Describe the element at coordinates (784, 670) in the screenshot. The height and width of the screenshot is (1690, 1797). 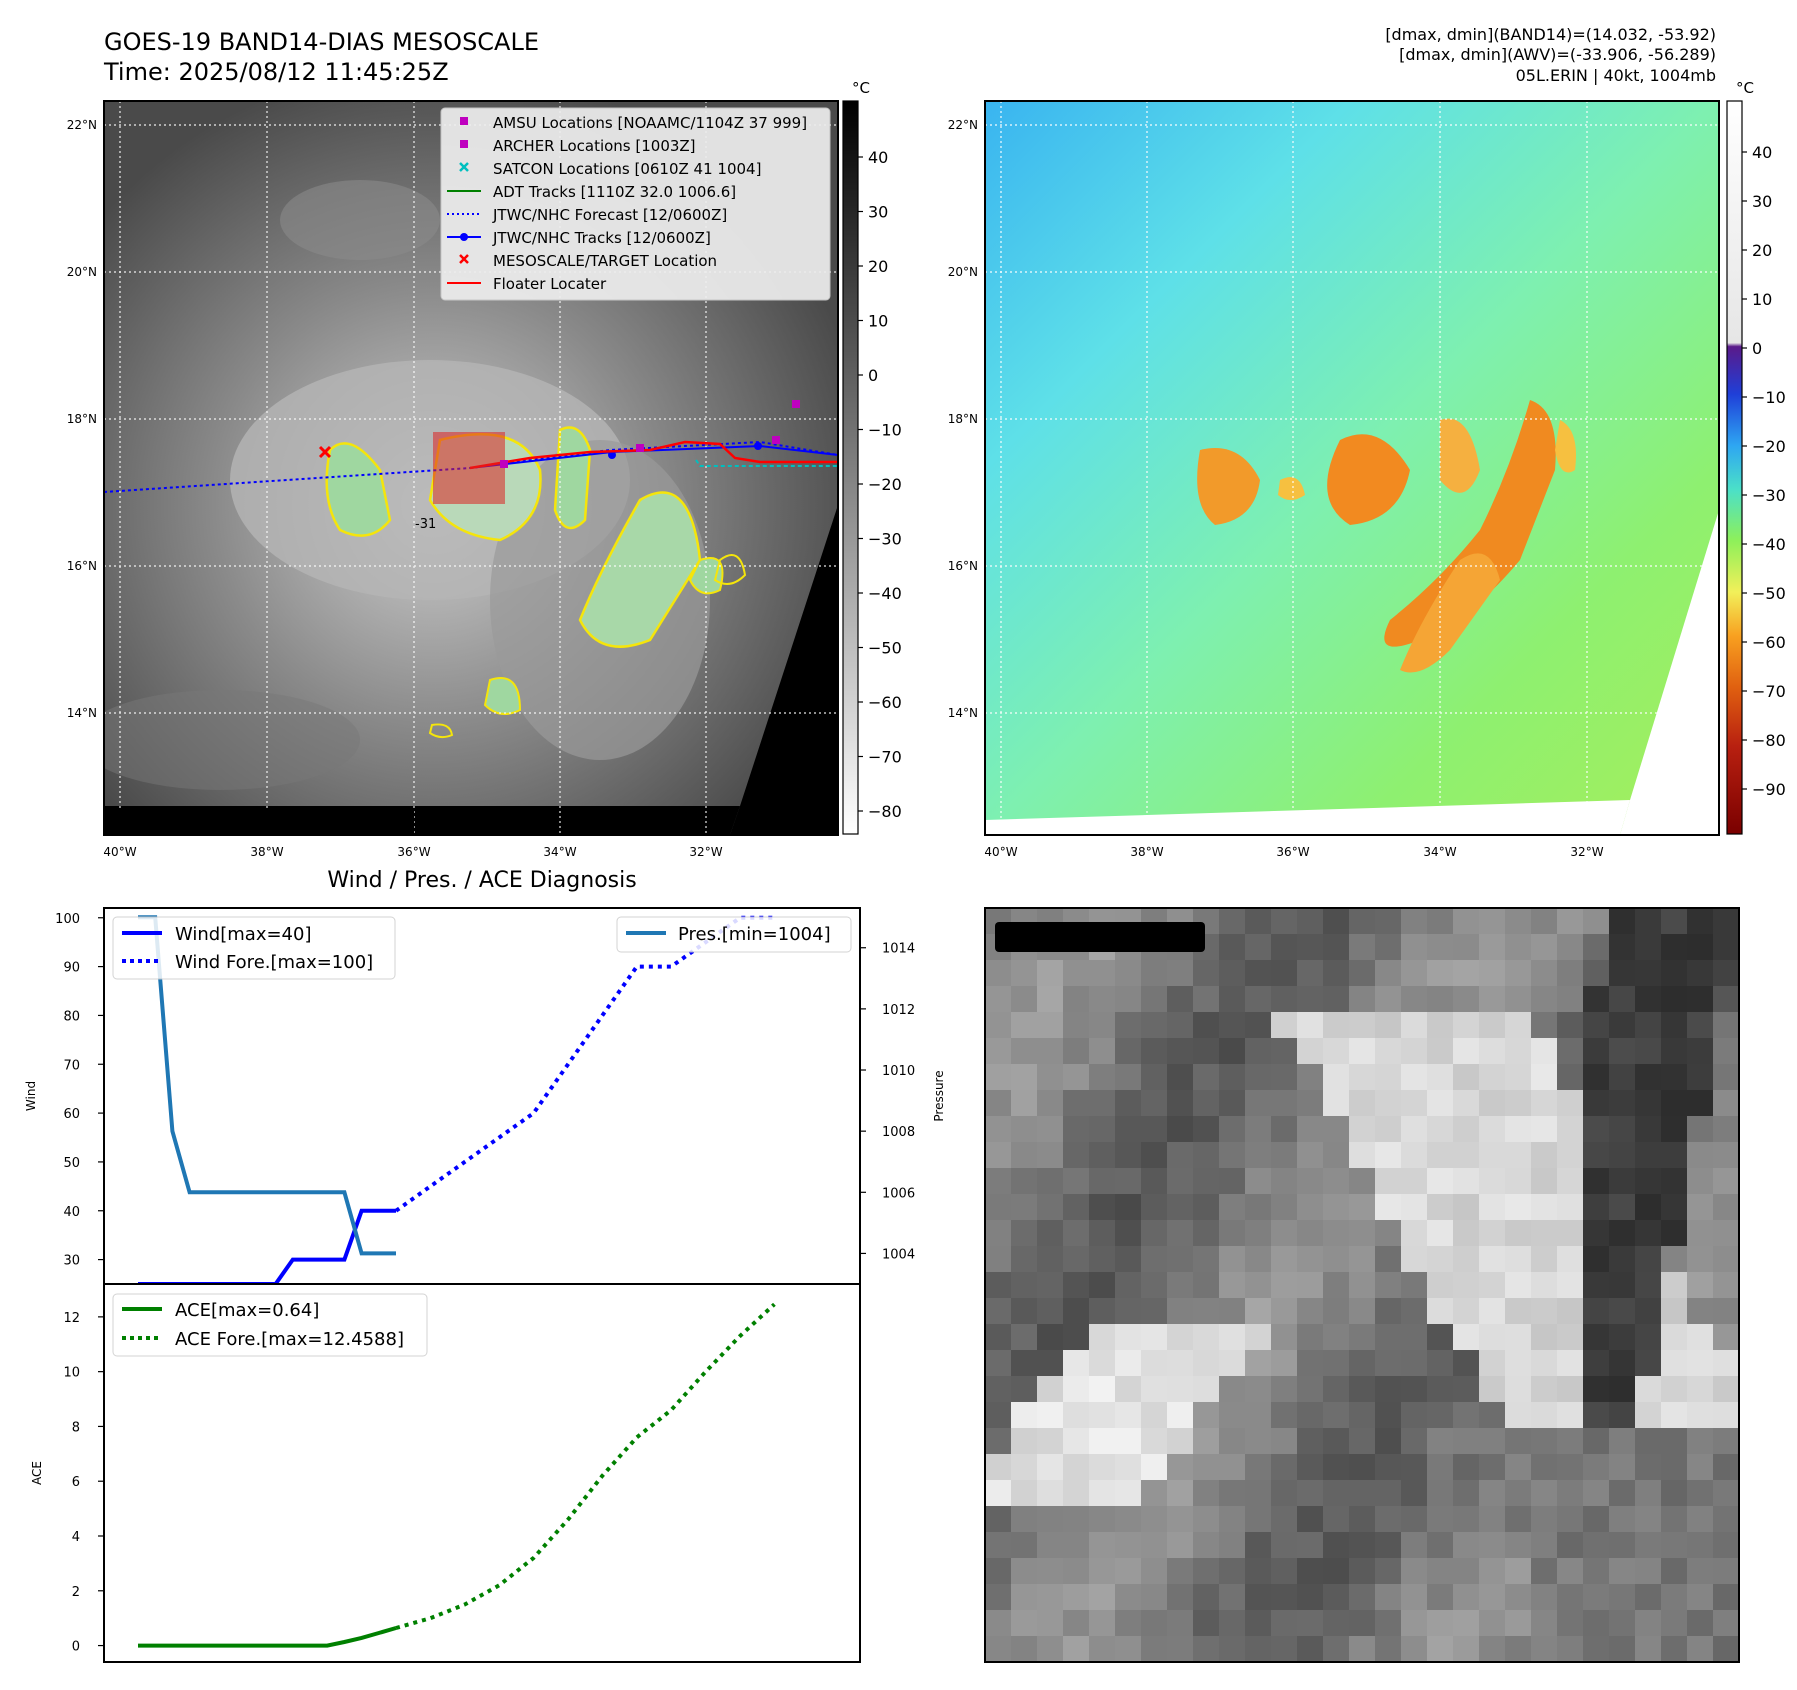
I see `ir-nodata-area` at that location.